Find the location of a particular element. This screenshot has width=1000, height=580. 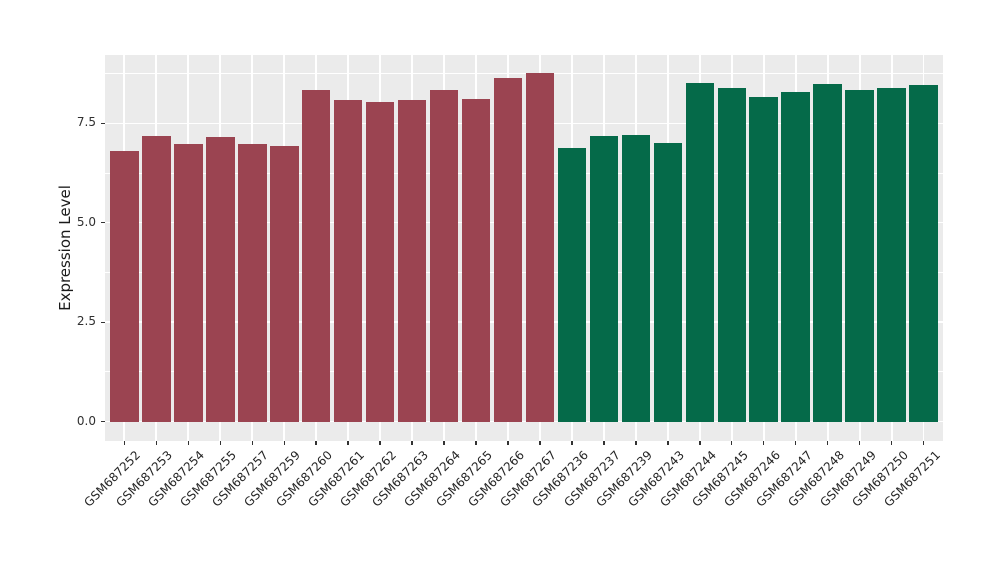

bar-GSM687264 is located at coordinates (444, 255).